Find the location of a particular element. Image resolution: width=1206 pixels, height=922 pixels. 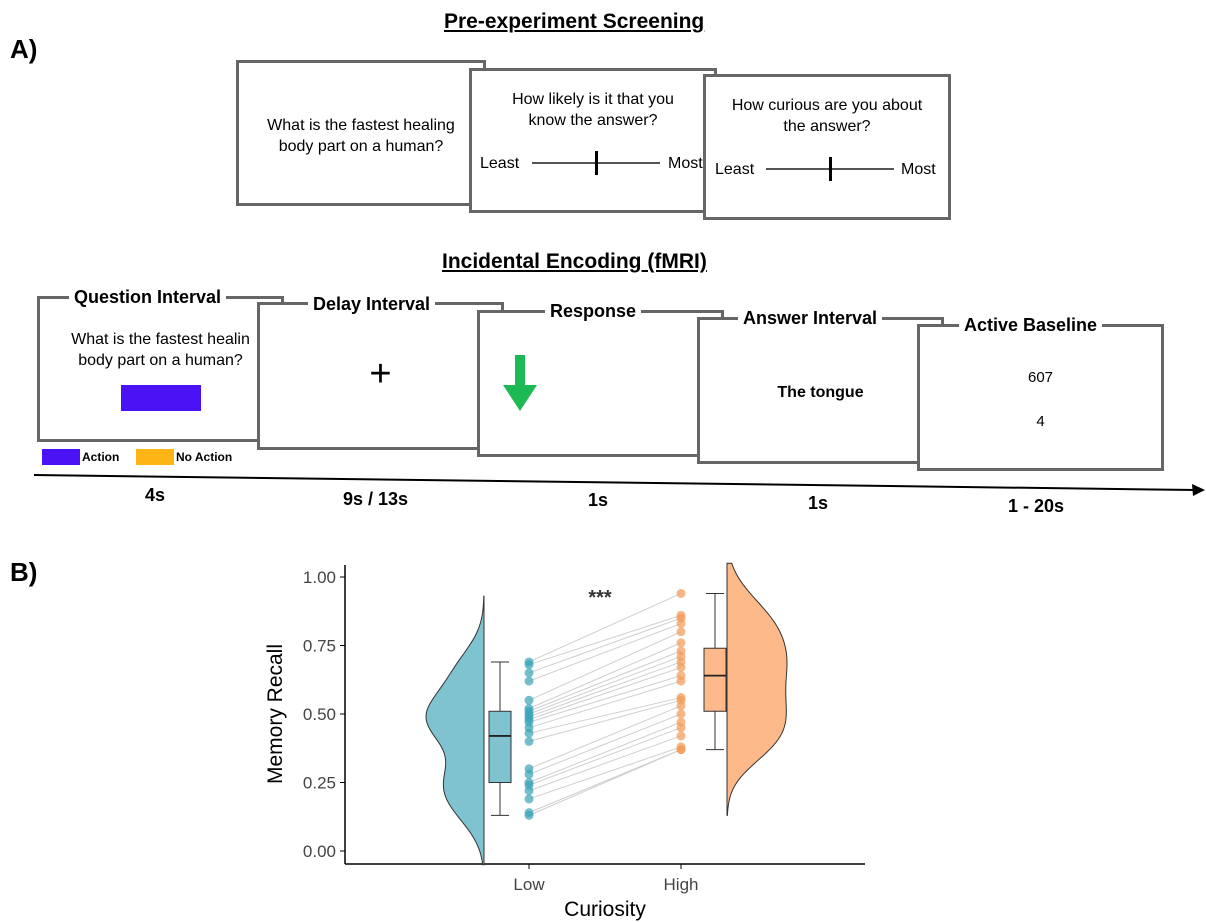

response-title: Response is located at coordinates (593, 311).